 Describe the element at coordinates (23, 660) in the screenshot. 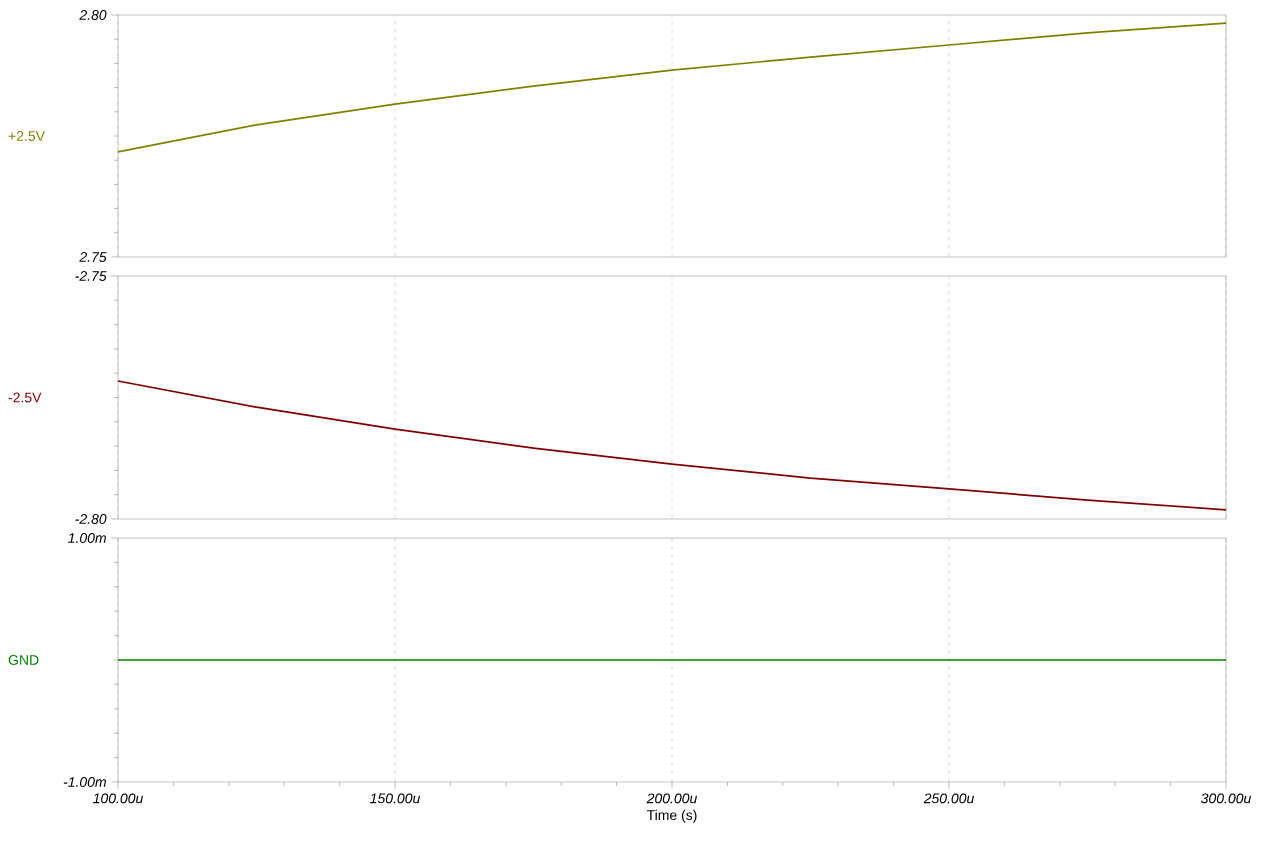

I see `text: GND` at that location.